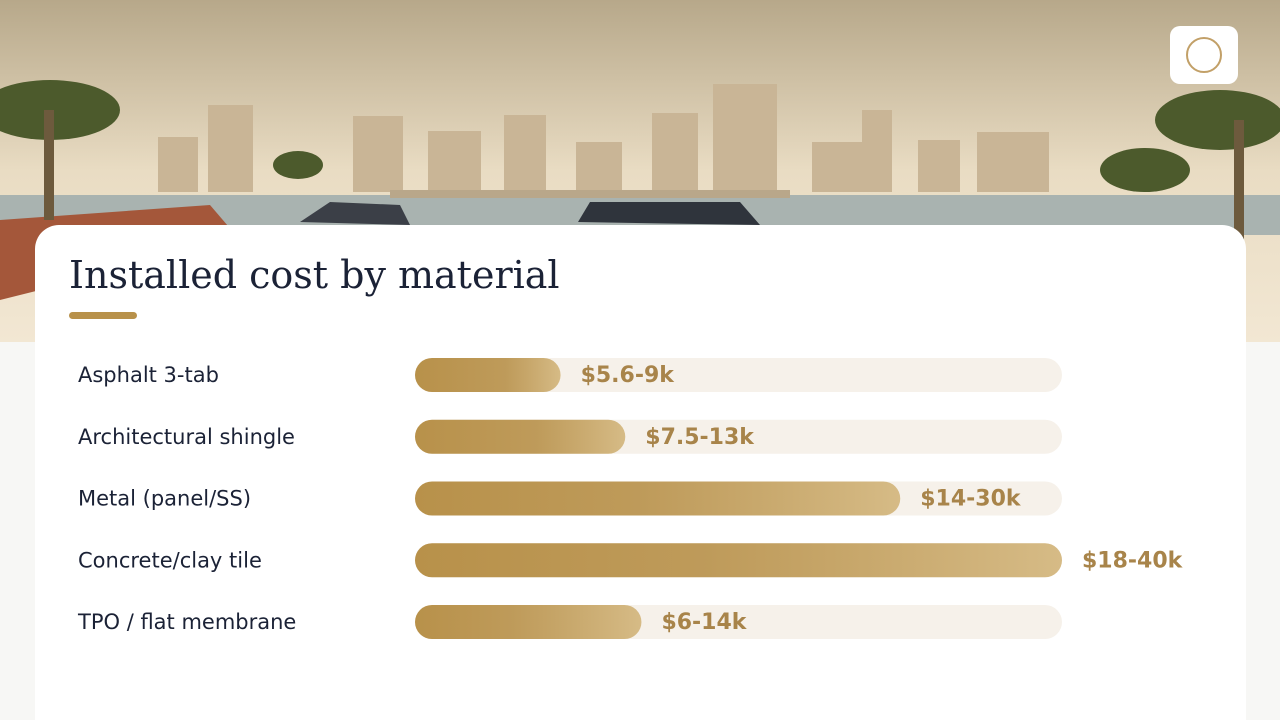  What do you see at coordinates (738, 375) in the screenshot?
I see `bar-track` at bounding box center [738, 375].